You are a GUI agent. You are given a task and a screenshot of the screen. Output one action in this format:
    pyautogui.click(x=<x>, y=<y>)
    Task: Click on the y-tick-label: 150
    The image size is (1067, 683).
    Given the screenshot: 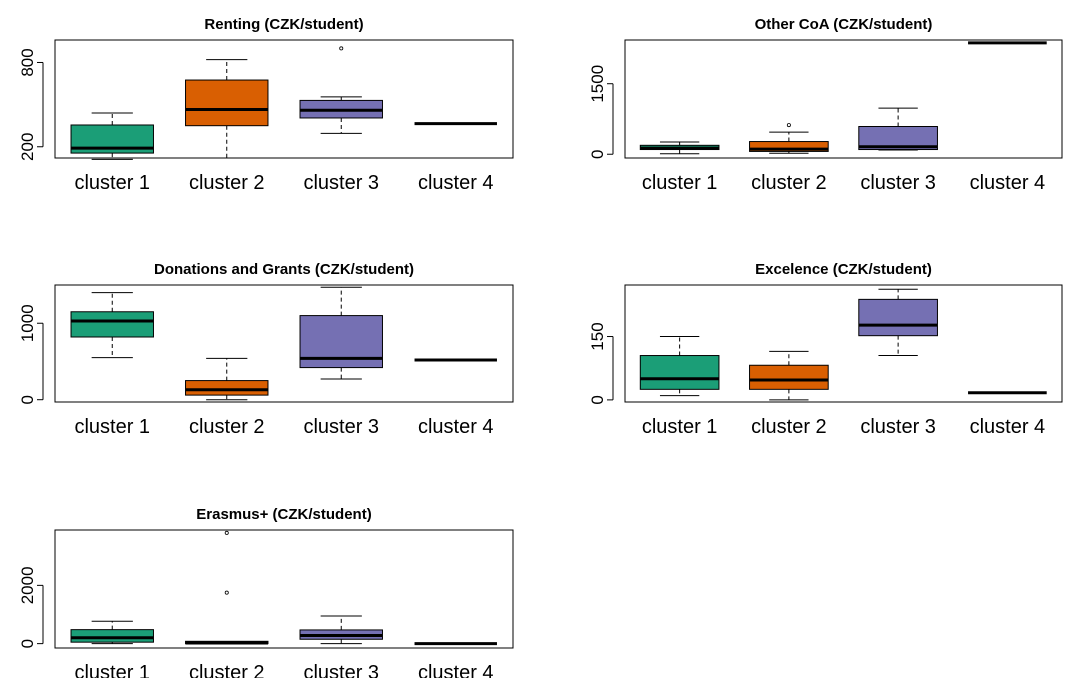 What is the action you would take?
    pyautogui.click(x=597, y=336)
    